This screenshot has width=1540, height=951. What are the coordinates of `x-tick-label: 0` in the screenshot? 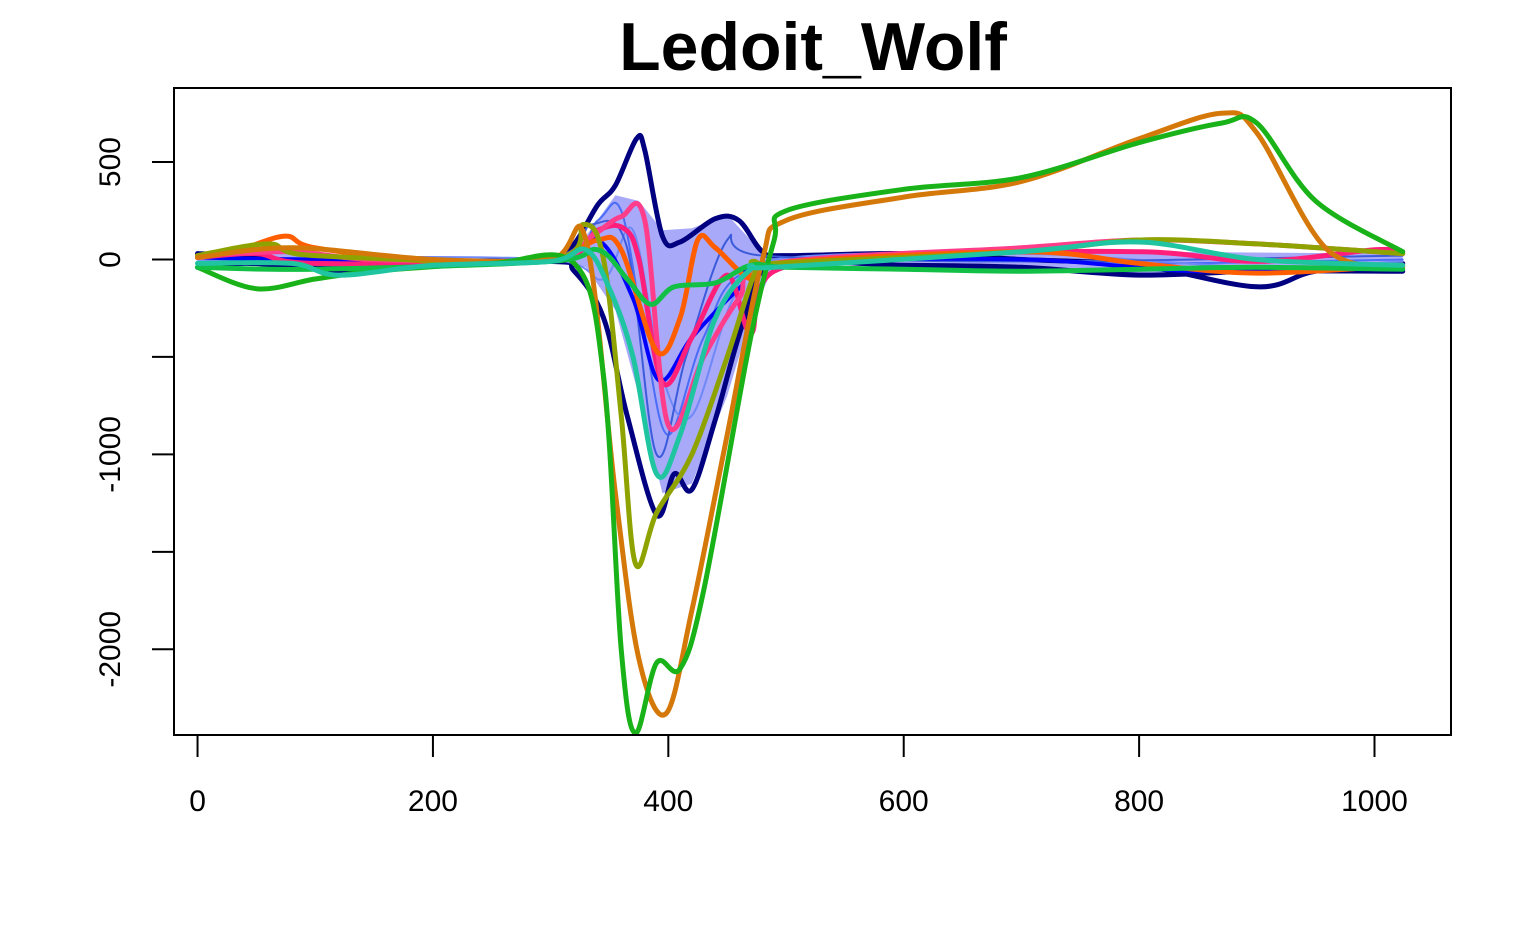 It's located at (197, 801).